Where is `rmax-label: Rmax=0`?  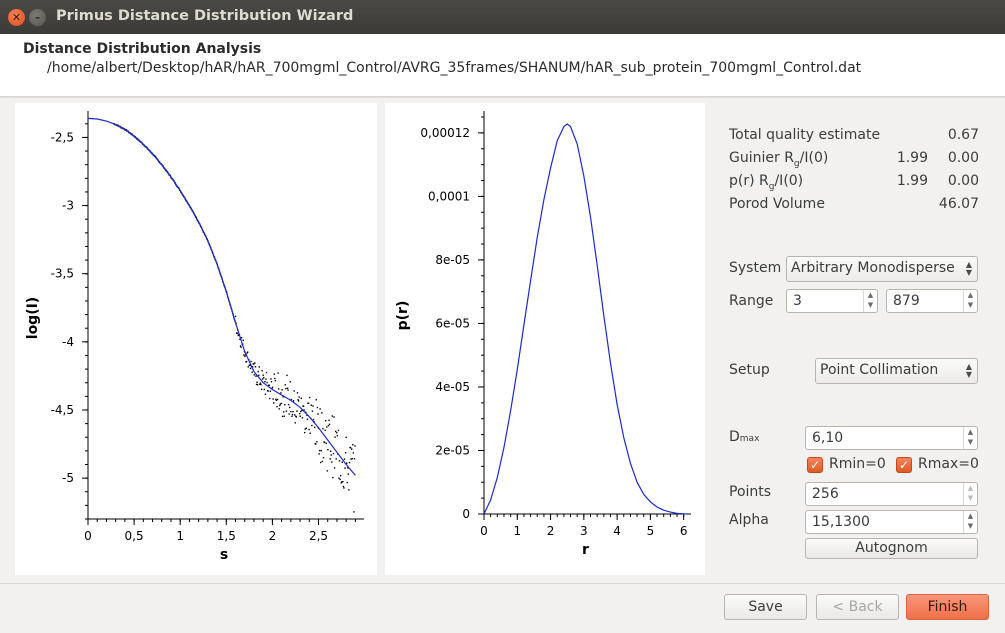 rmax-label: Rmax=0 is located at coordinates (948, 464).